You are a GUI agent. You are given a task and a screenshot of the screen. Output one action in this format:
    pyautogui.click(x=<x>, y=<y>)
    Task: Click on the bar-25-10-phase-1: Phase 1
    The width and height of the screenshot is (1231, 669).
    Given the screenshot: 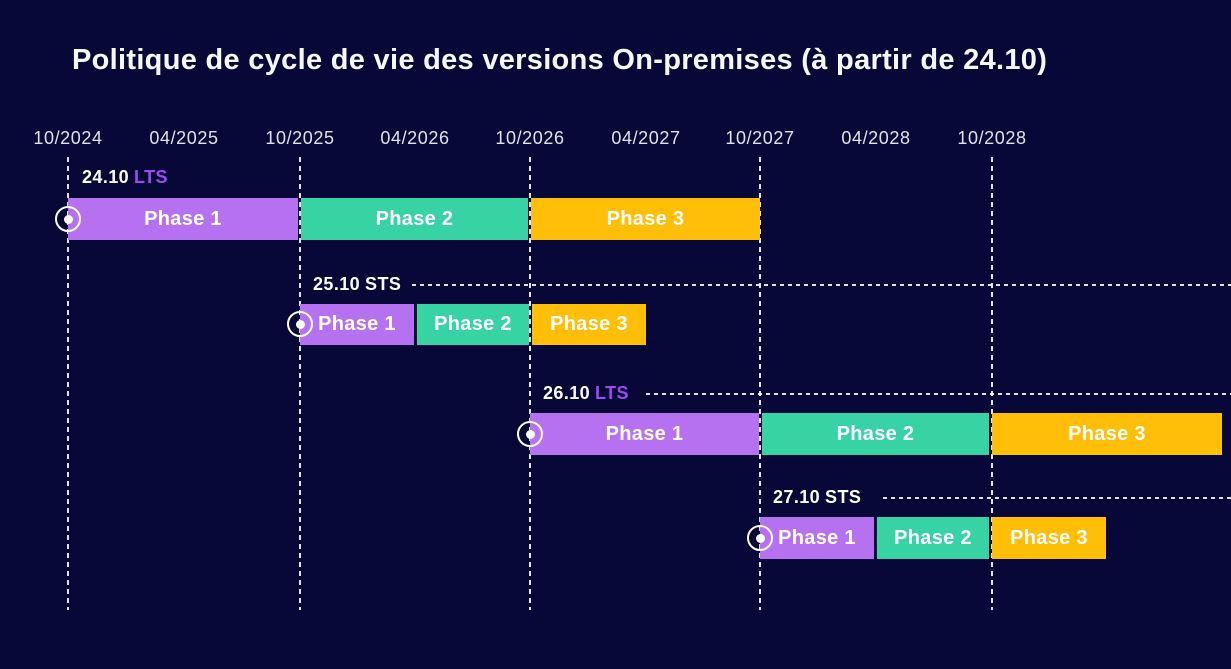 What is the action you would take?
    pyautogui.click(x=357, y=324)
    